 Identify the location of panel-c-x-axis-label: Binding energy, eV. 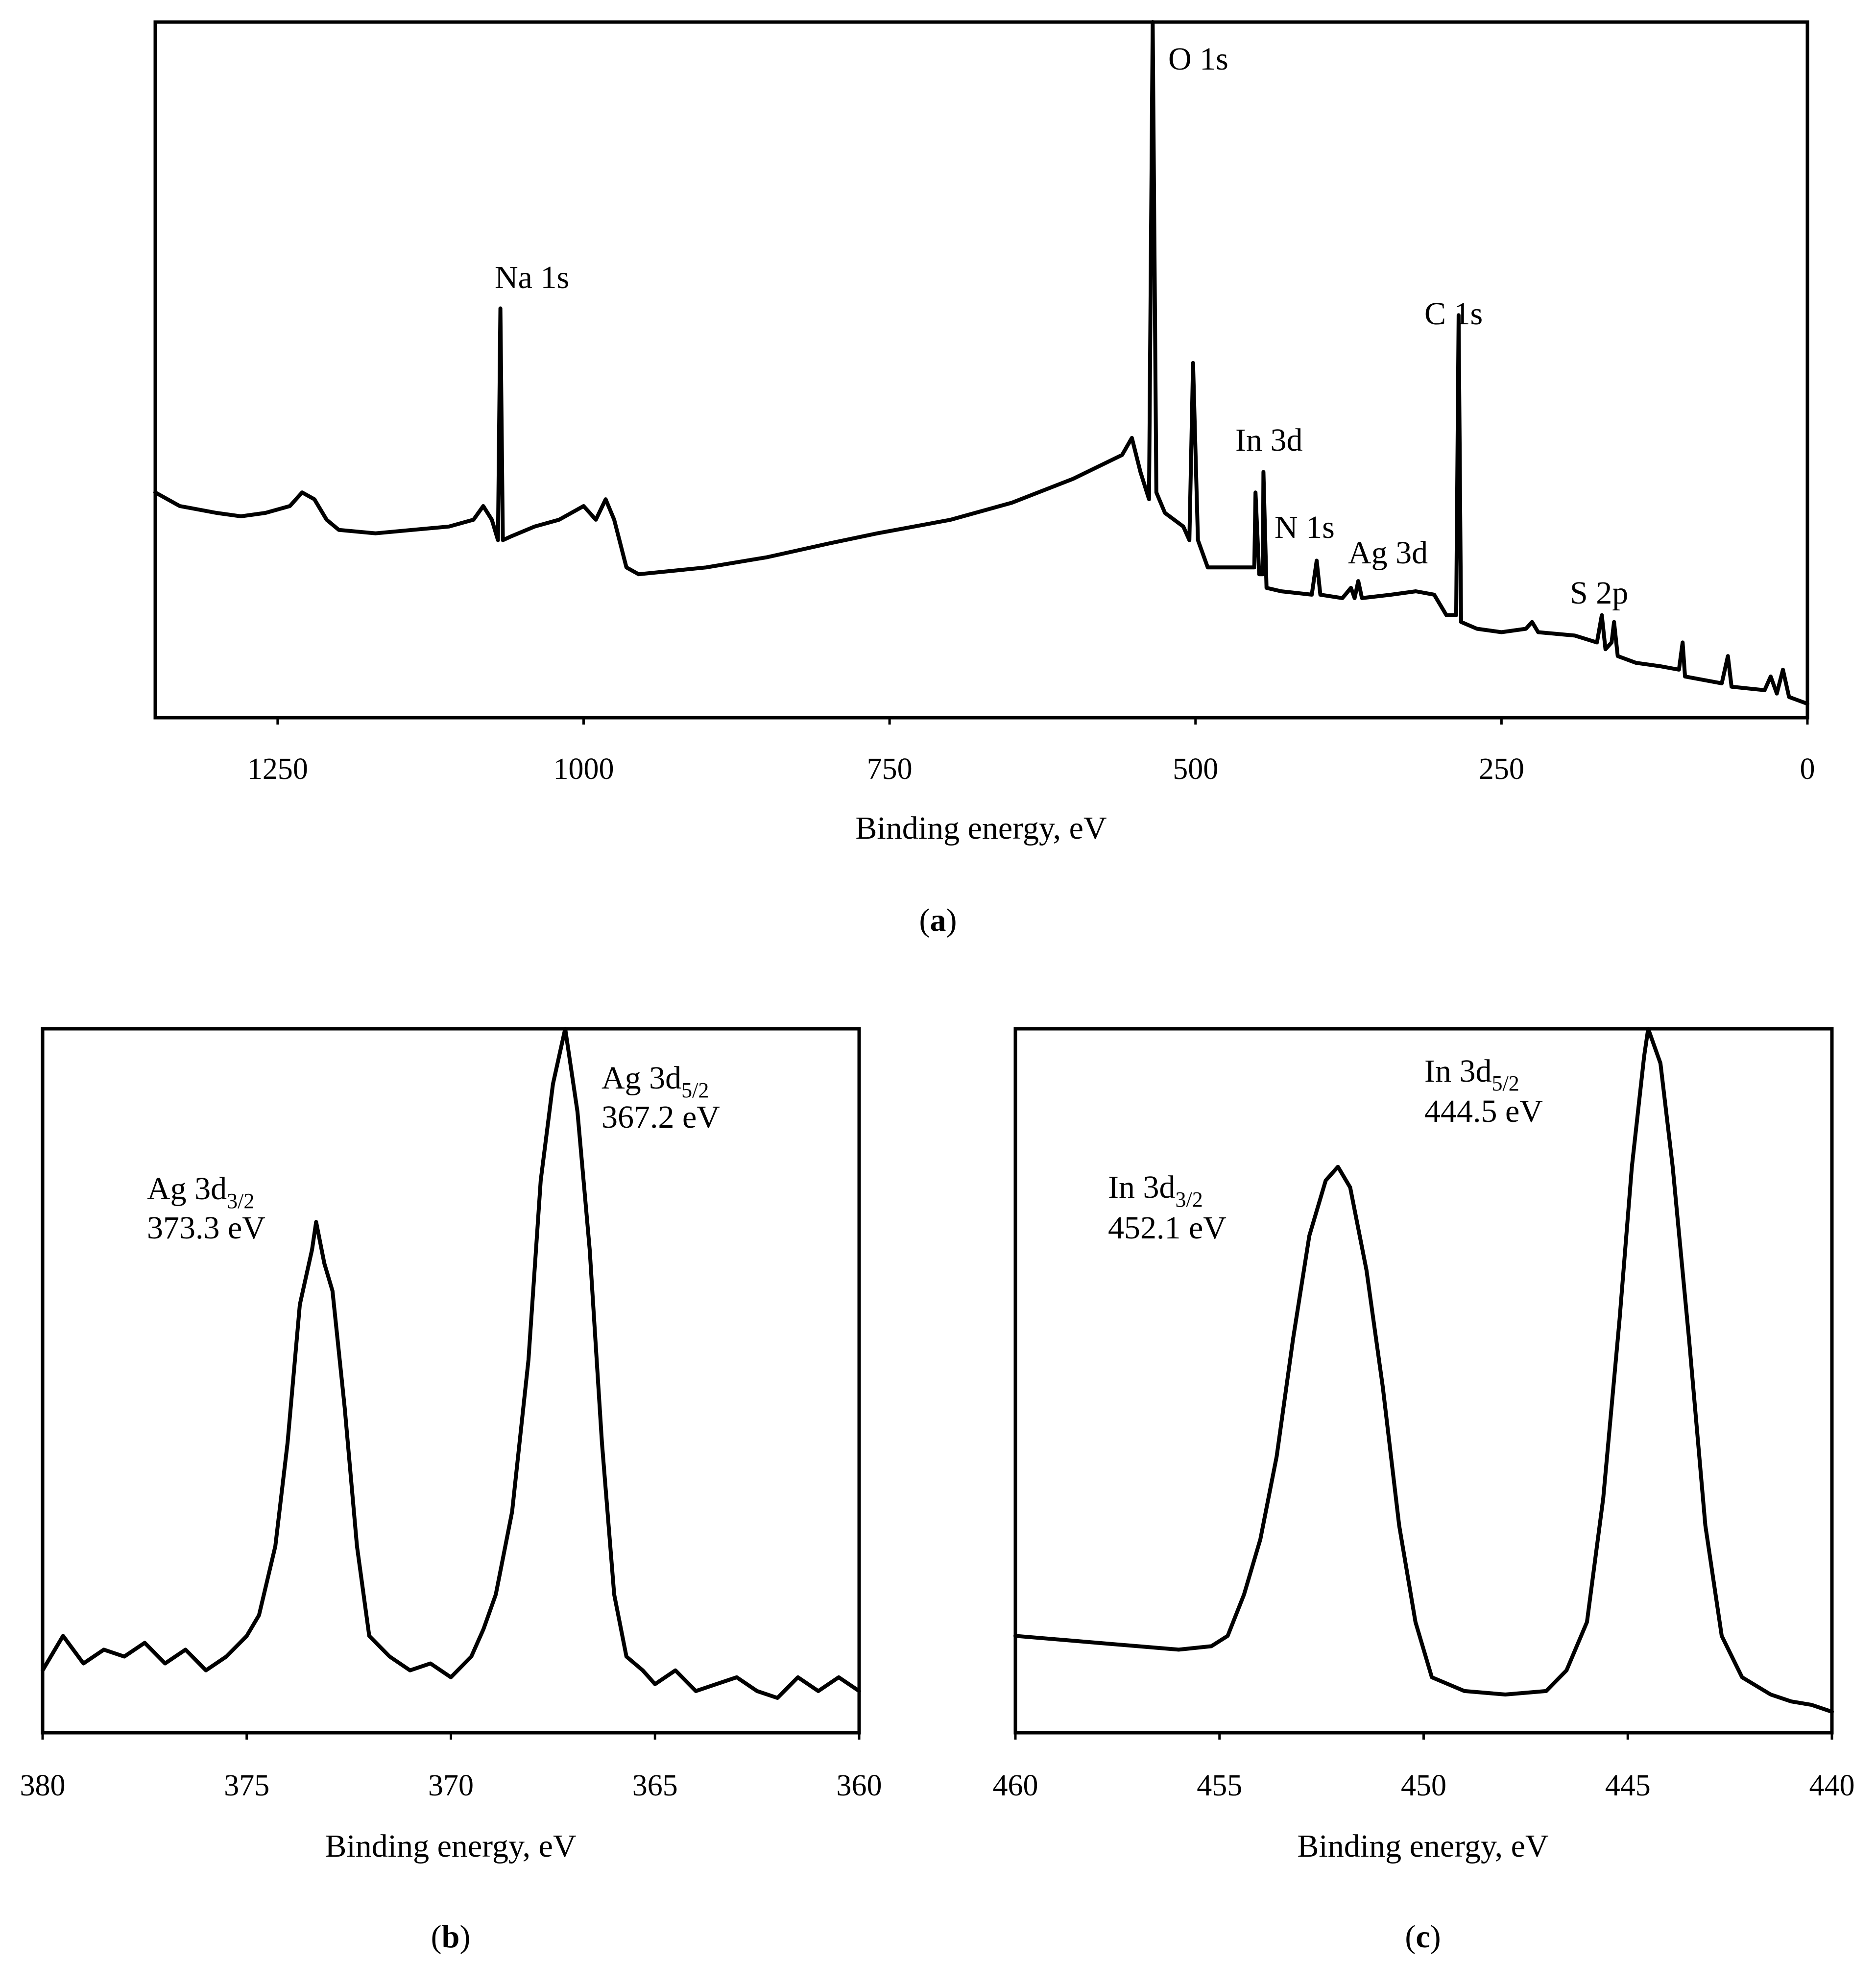
(1422, 1846).